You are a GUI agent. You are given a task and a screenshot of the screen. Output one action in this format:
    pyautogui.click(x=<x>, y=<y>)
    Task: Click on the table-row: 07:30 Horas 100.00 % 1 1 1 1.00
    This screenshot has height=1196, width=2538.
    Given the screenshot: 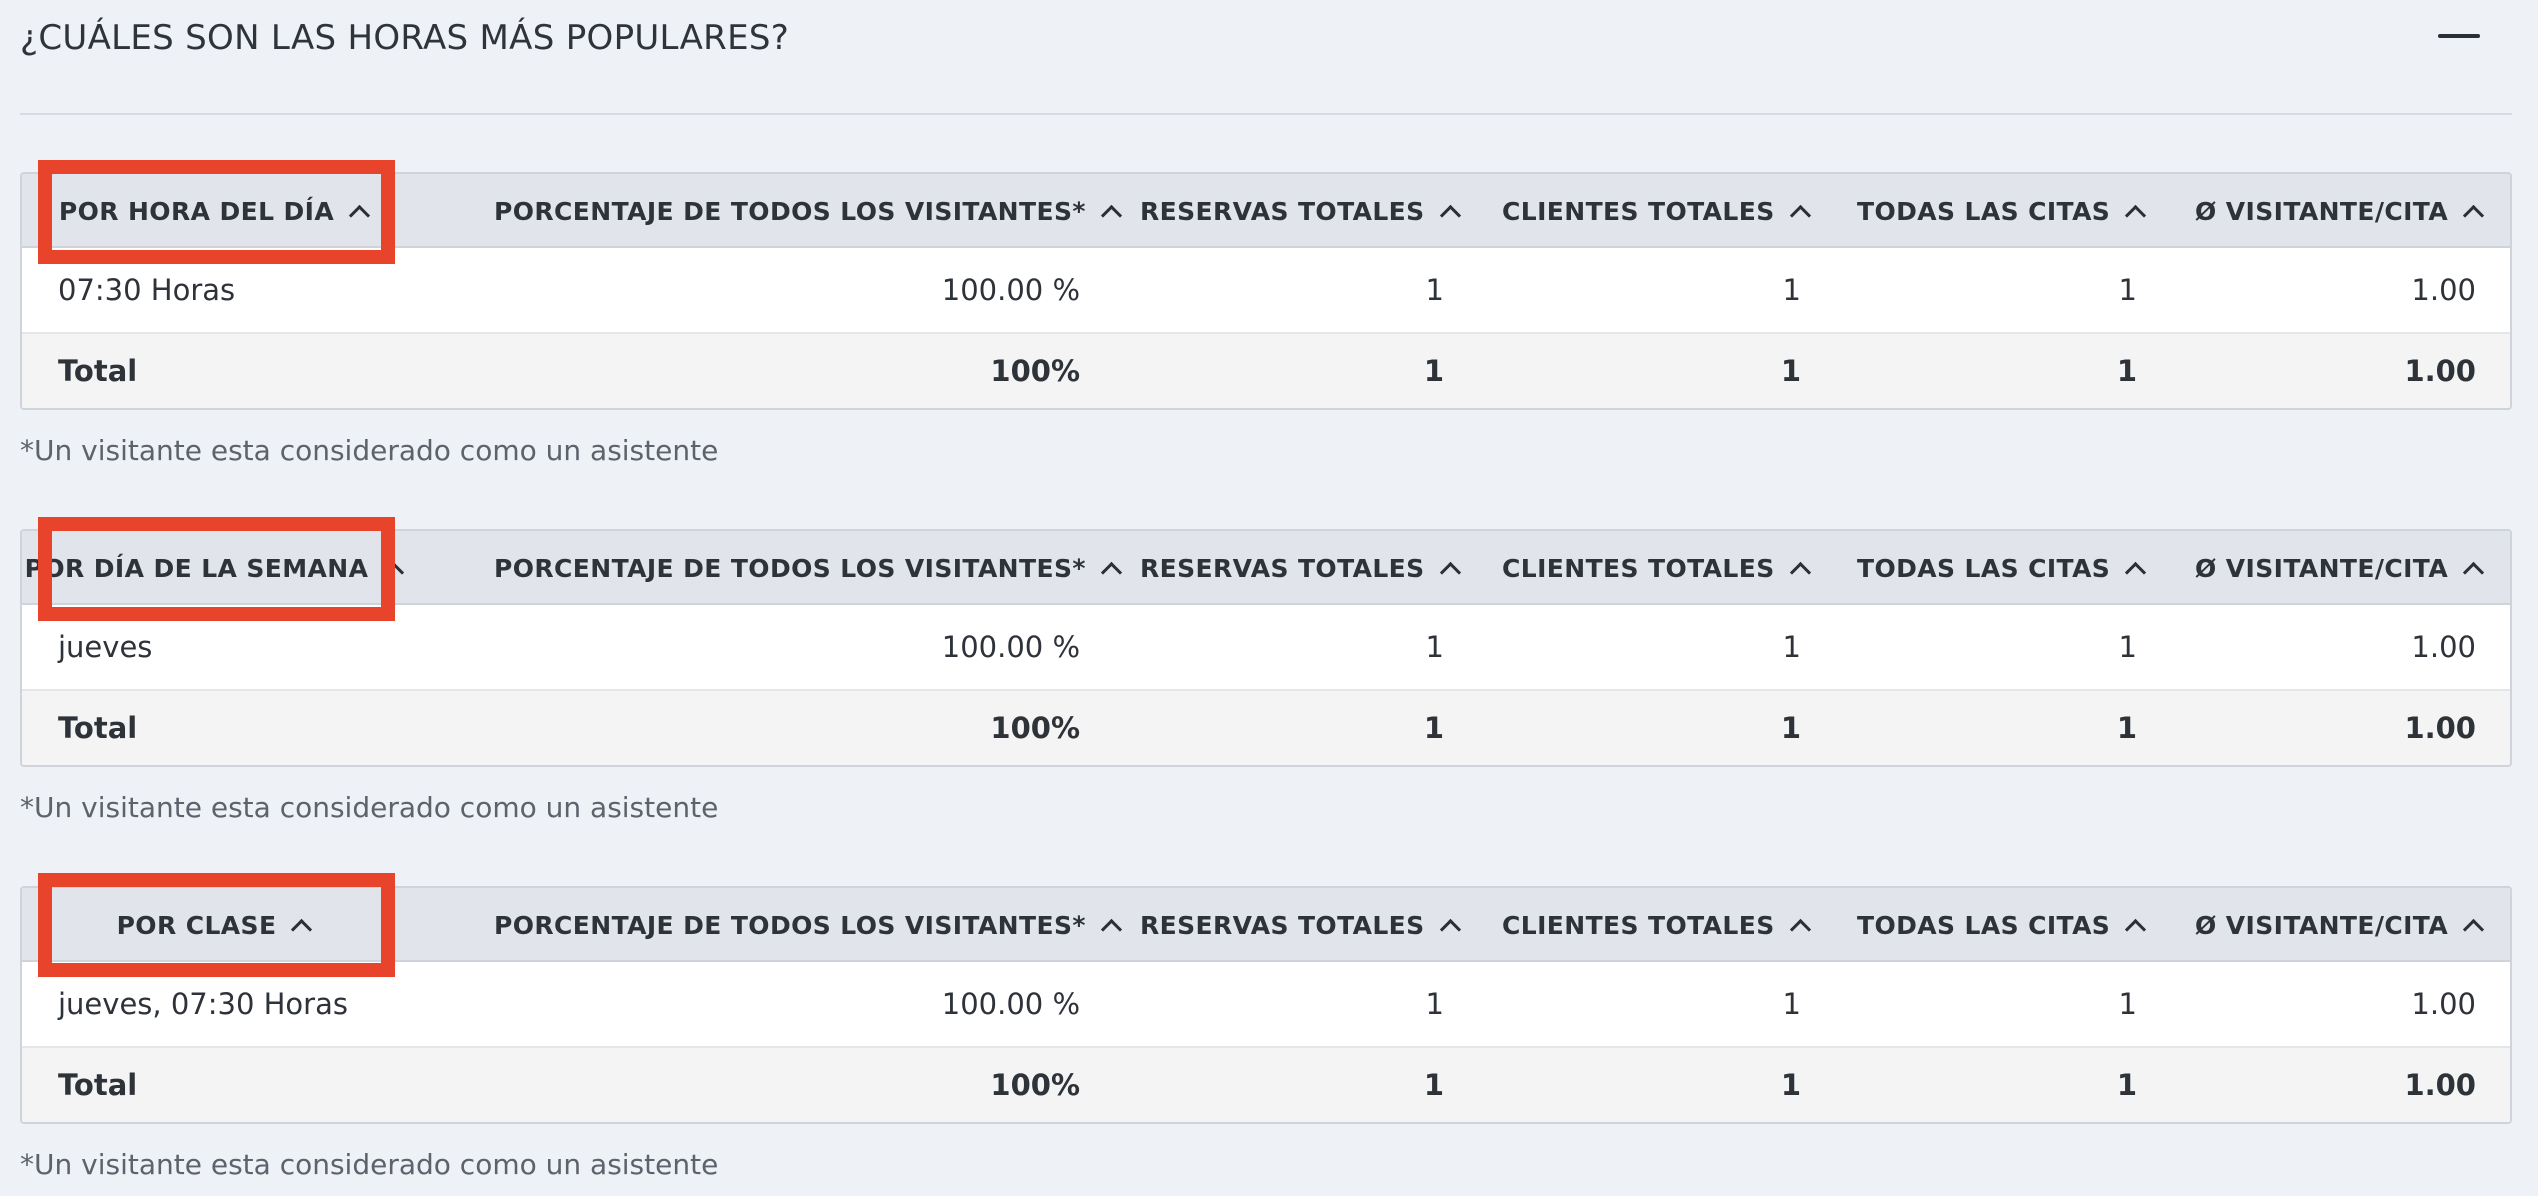 What is the action you would take?
    pyautogui.click(x=1266, y=291)
    